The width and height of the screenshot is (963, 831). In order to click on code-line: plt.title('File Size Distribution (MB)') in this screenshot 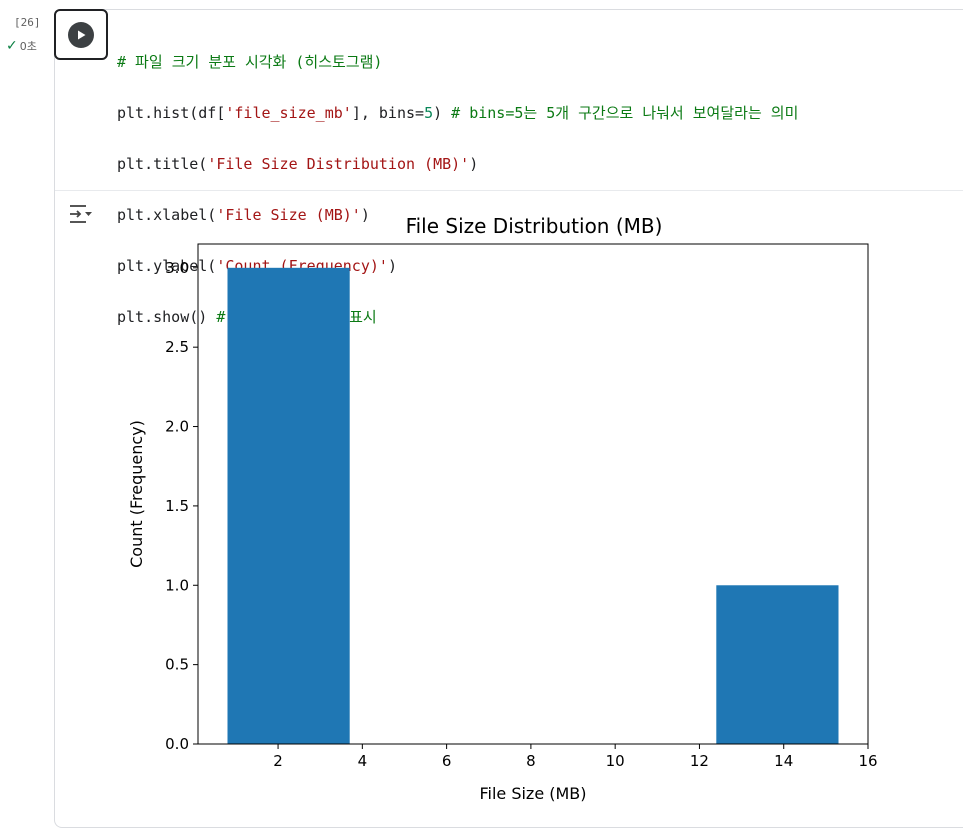, I will do `click(298, 163)`.